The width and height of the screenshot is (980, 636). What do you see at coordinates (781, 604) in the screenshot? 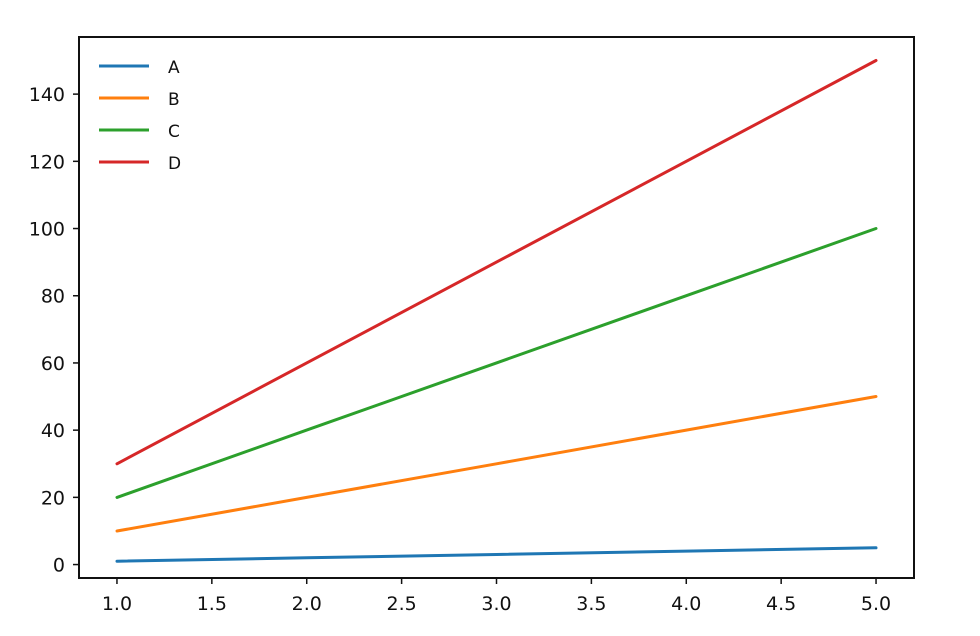
I see `x-tick-label: 4.5` at bounding box center [781, 604].